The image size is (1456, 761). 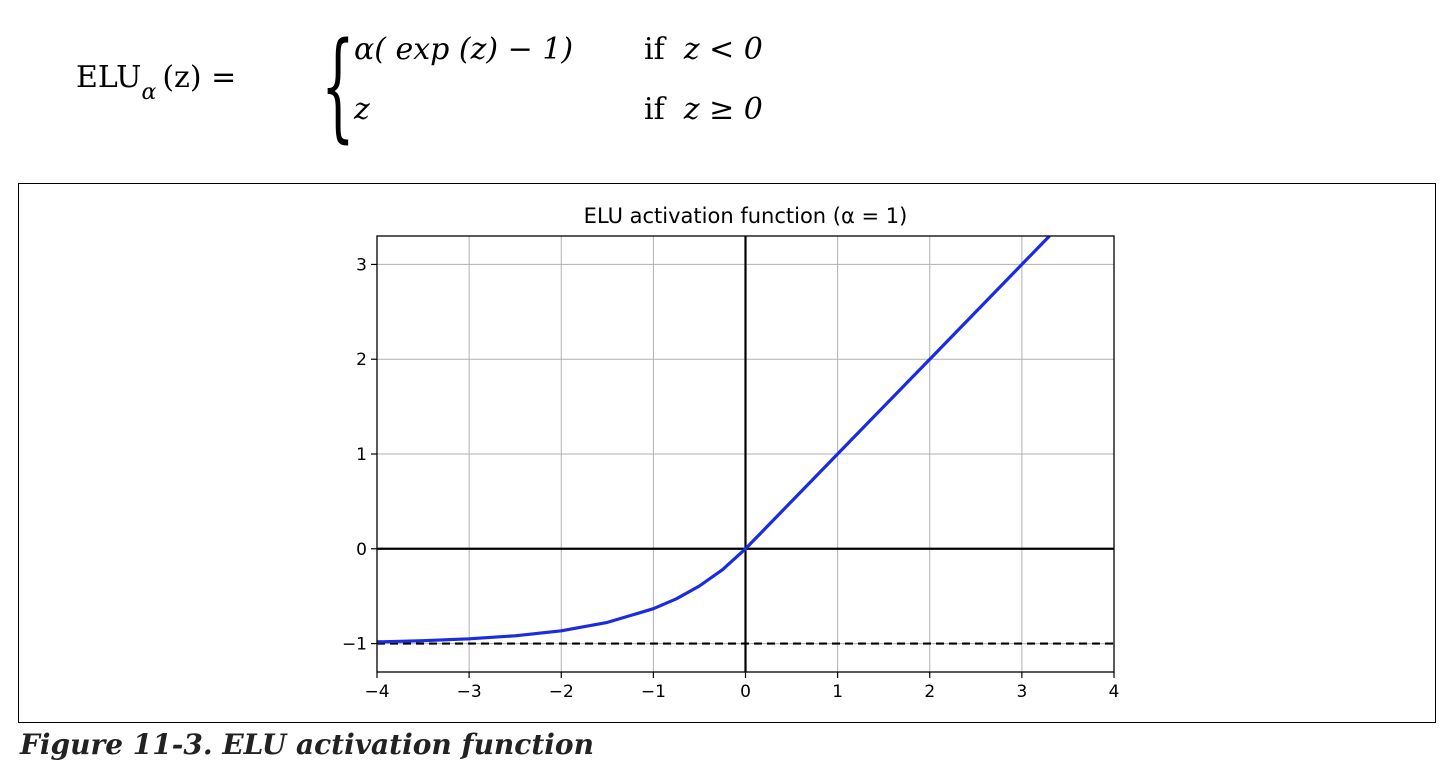 What do you see at coordinates (338, 85) in the screenshot?
I see `formula-brace: {` at bounding box center [338, 85].